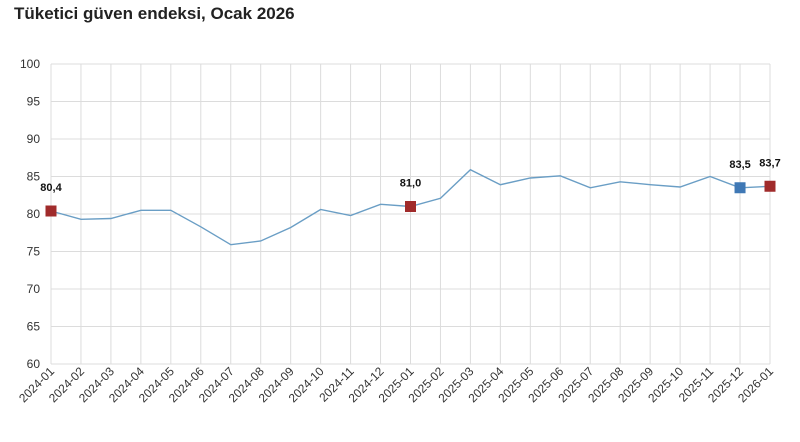 Image resolution: width=800 pixels, height=442 pixels. Describe the element at coordinates (34, 214) in the screenshot. I see `y-tick-label: 80` at that location.